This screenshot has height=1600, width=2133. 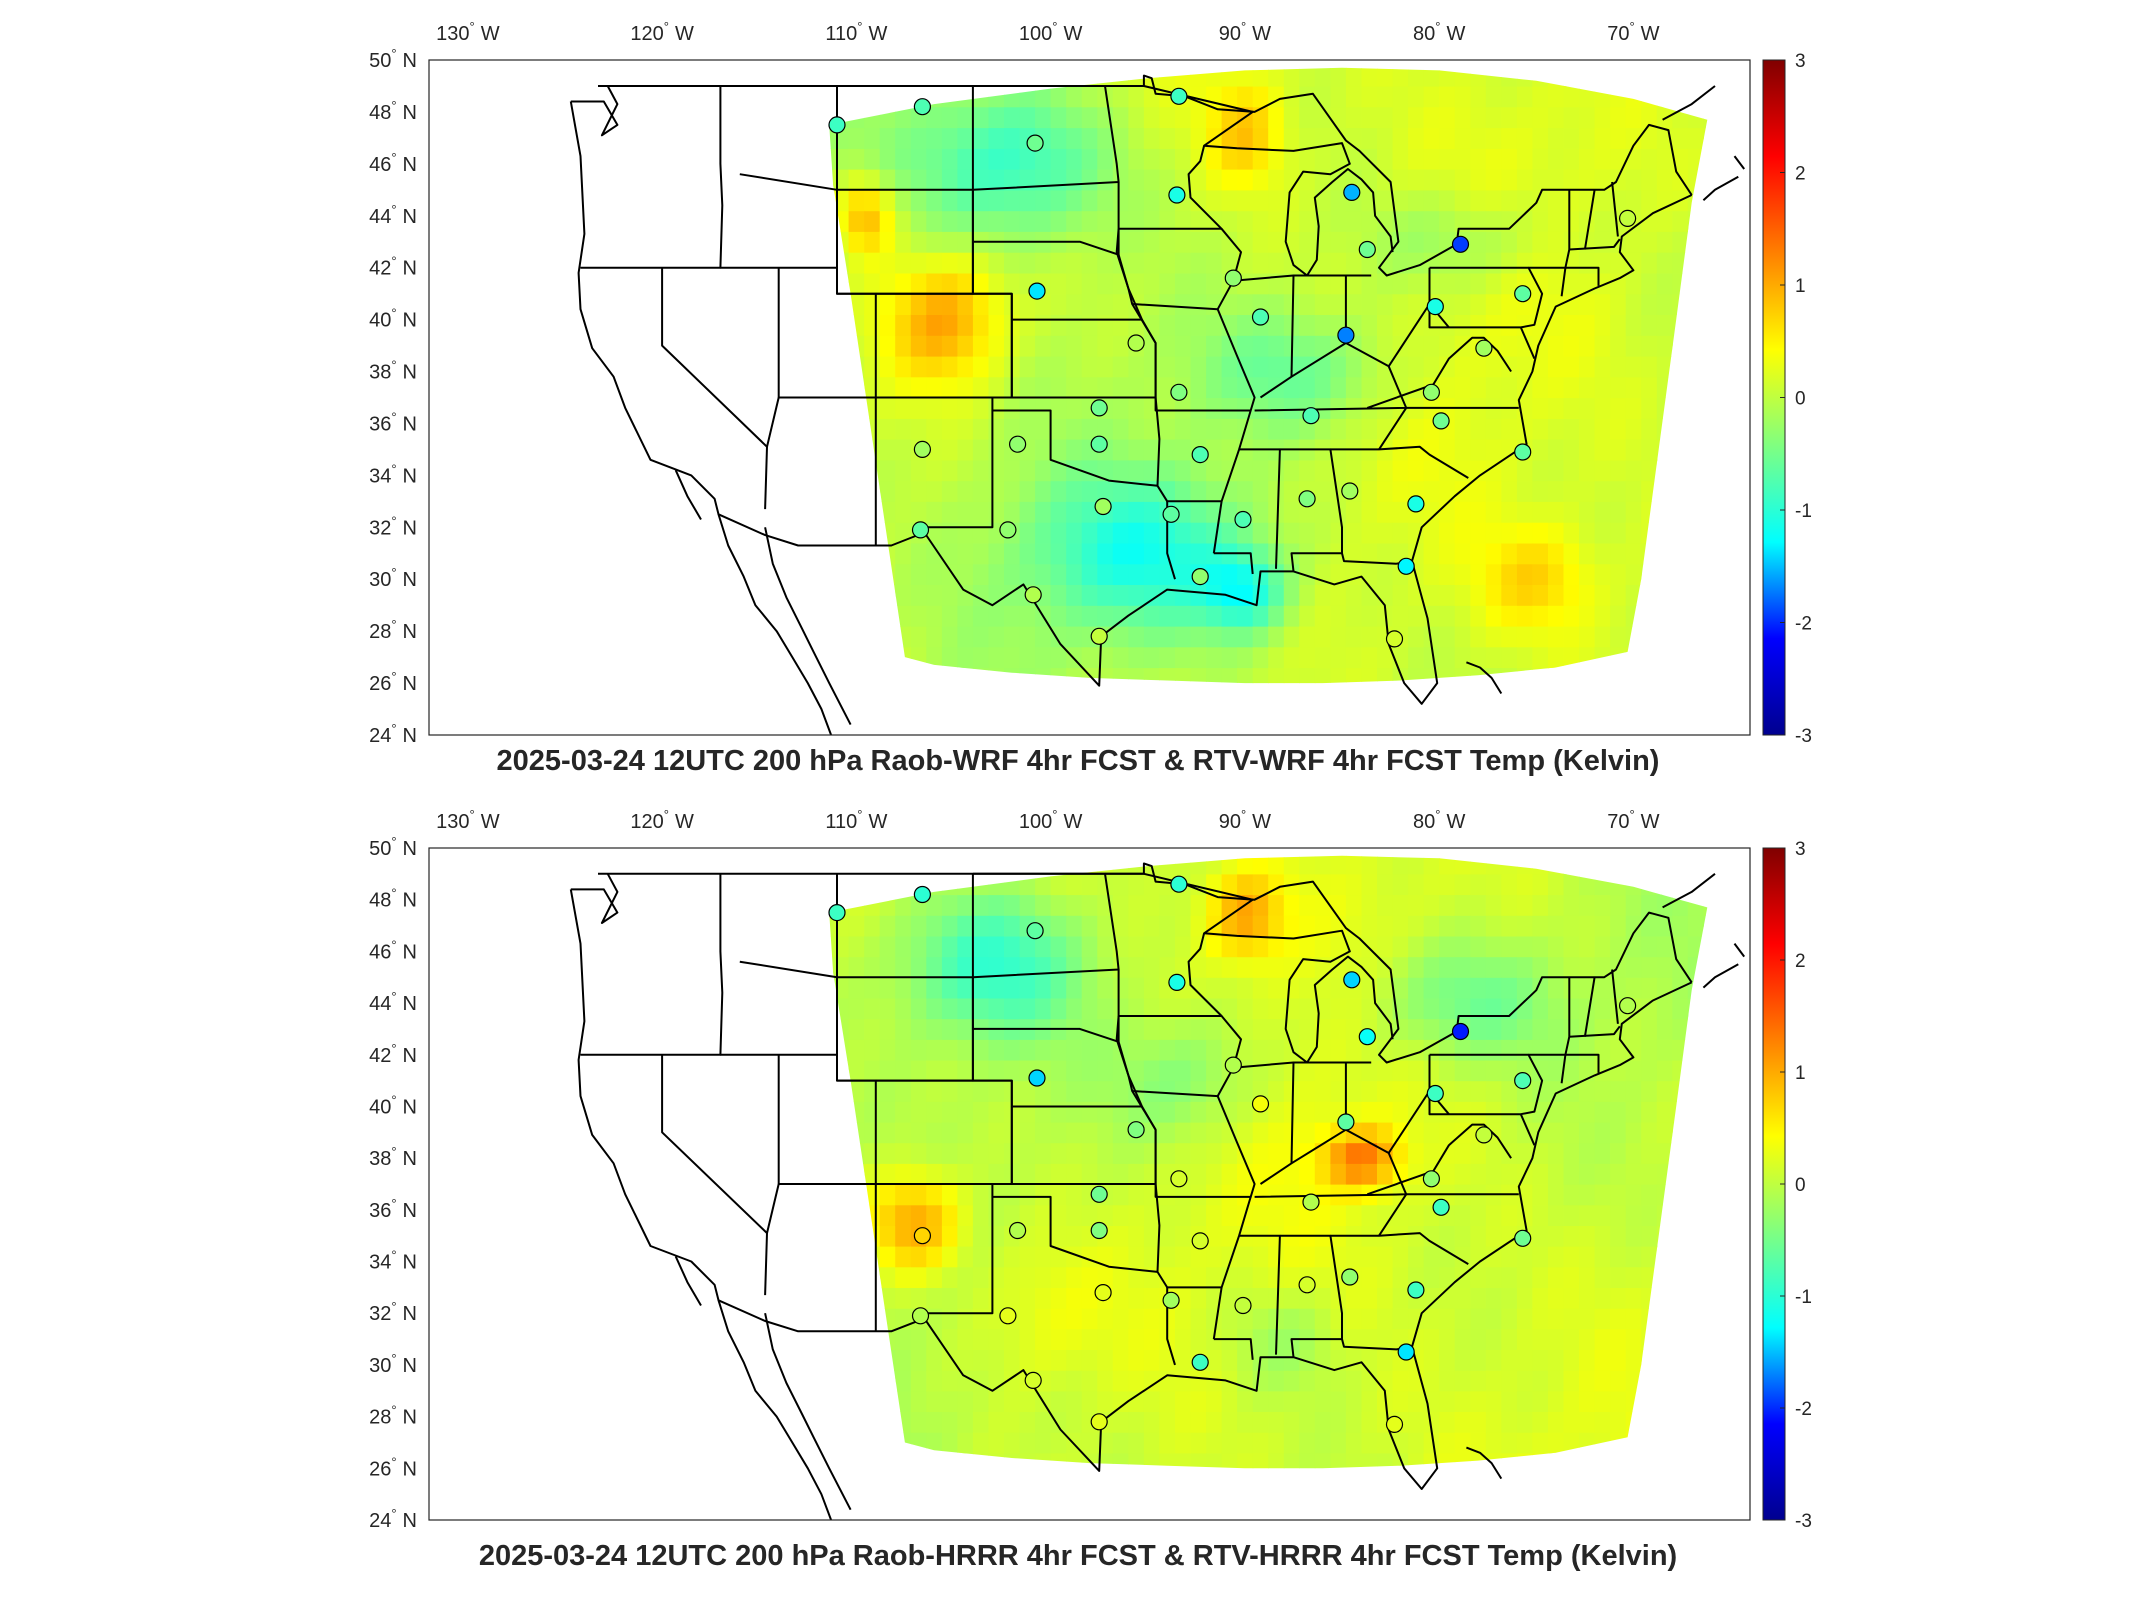 What do you see at coordinates (393, 950) in the screenshot?
I see `lat-tick-label: 46° N` at bounding box center [393, 950].